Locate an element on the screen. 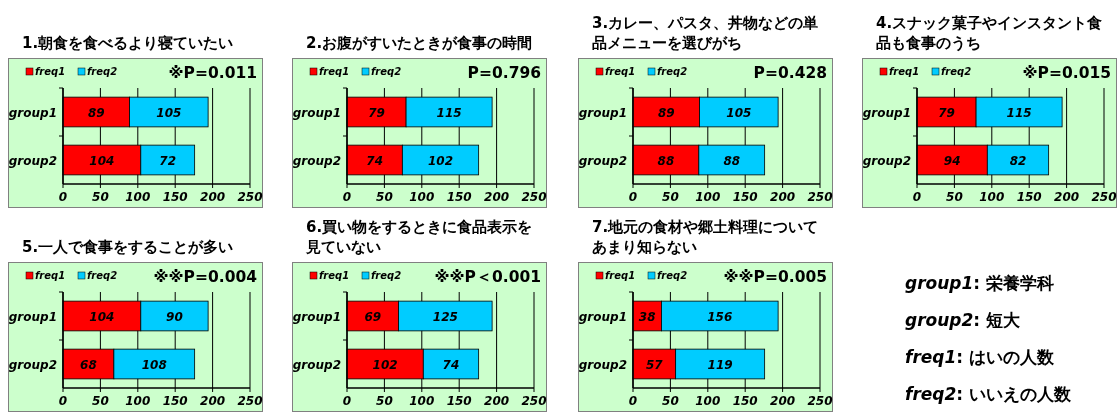 The width and height of the screenshot is (1117, 417). data-label: 108 is located at coordinates (154, 364).